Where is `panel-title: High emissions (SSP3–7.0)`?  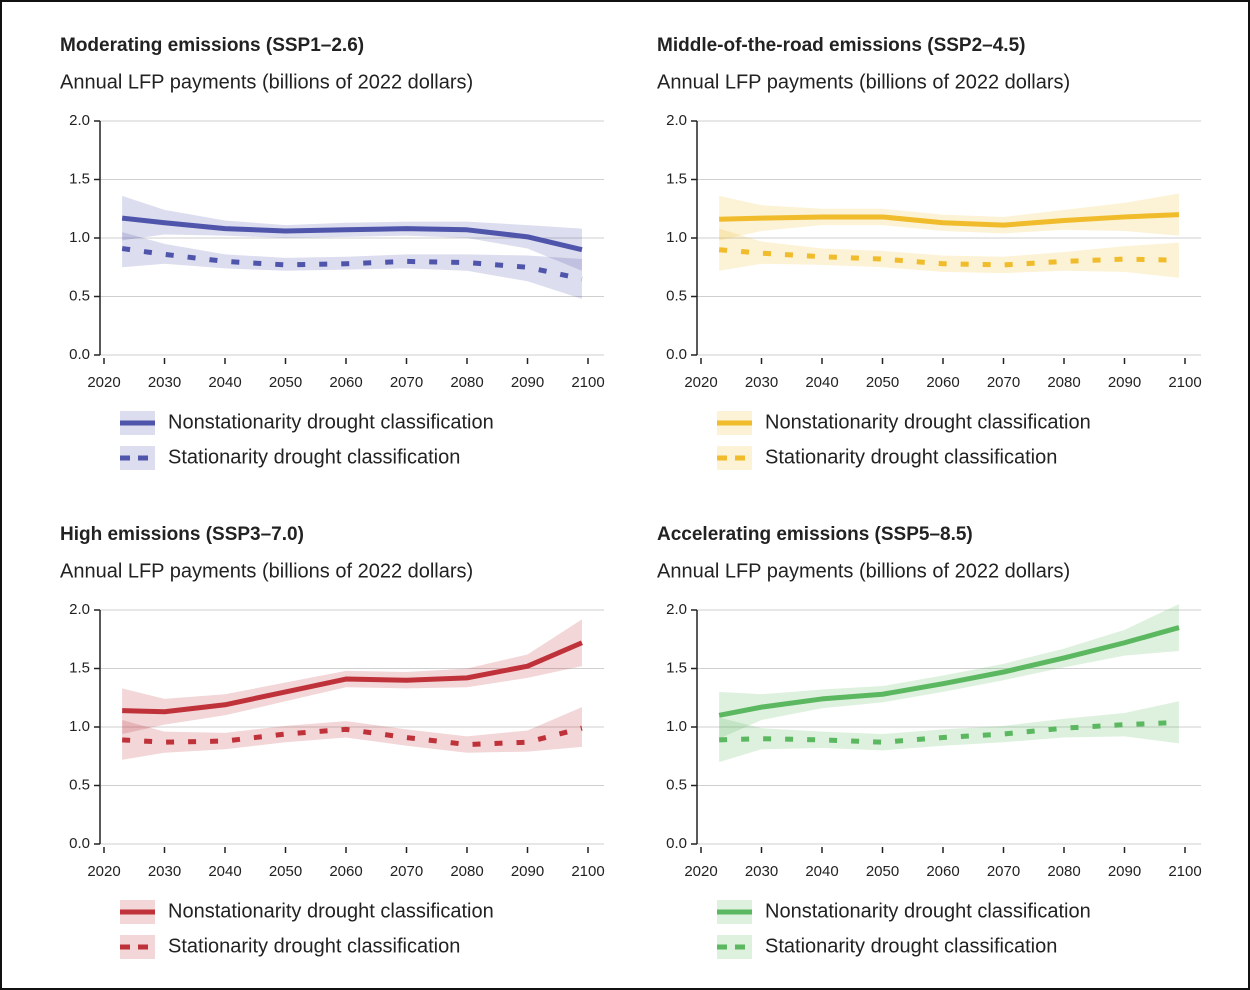 panel-title: High emissions (SSP3–7.0) is located at coordinates (182, 534).